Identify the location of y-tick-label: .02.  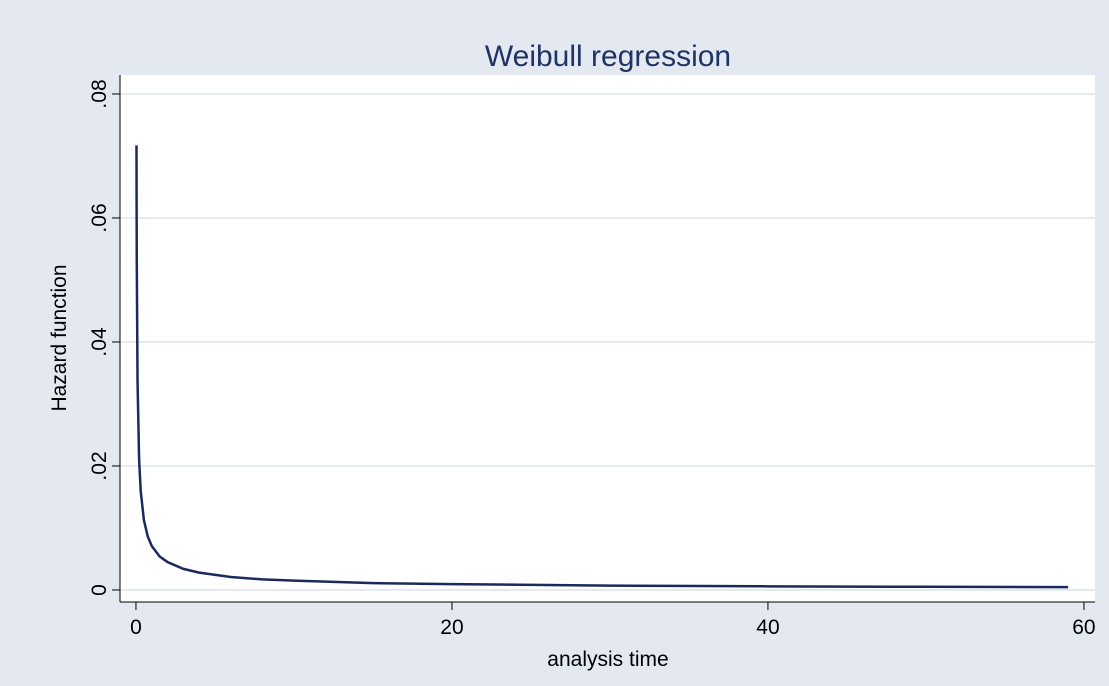
(99, 465).